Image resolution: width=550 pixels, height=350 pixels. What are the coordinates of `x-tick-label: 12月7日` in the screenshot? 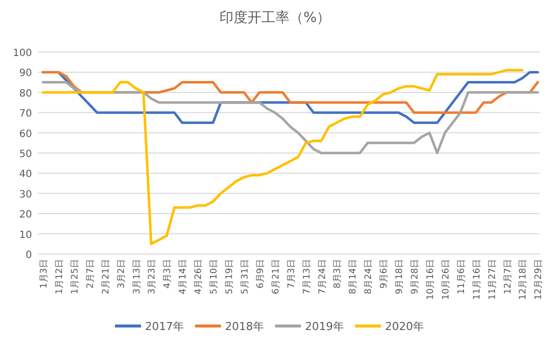 It's located at (508, 276).